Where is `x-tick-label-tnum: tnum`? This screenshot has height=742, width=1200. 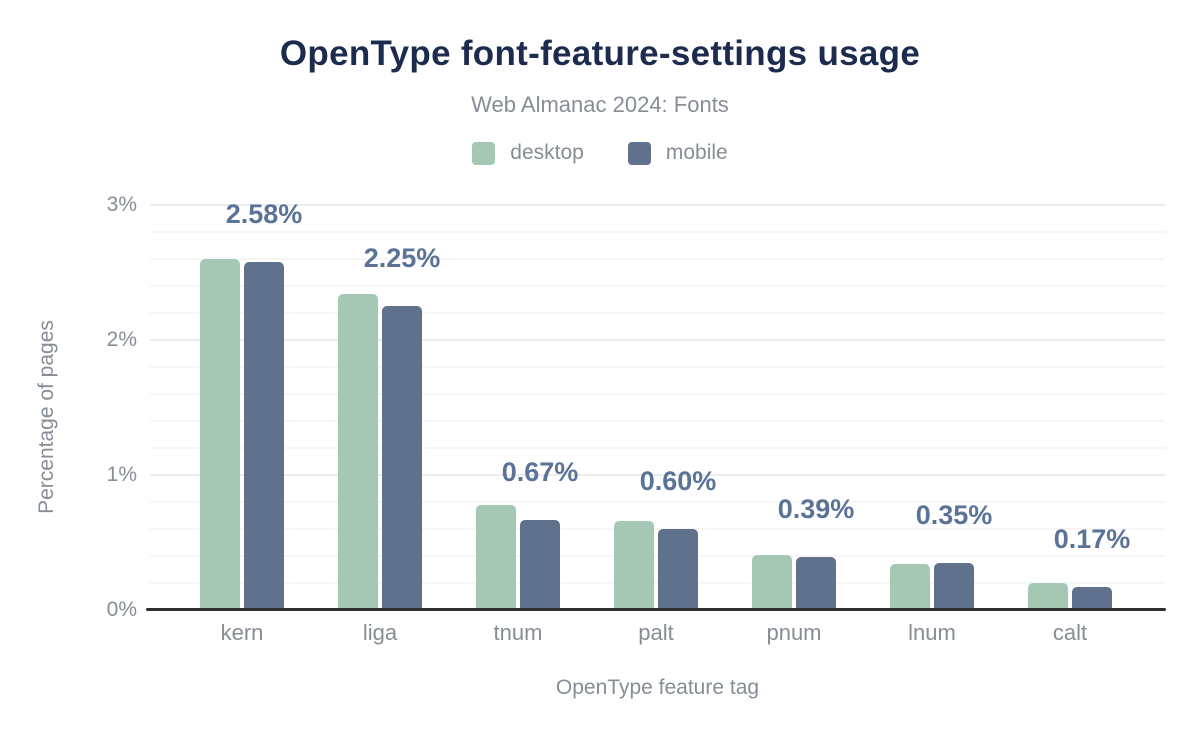 x-tick-label-tnum: tnum is located at coordinates (518, 632).